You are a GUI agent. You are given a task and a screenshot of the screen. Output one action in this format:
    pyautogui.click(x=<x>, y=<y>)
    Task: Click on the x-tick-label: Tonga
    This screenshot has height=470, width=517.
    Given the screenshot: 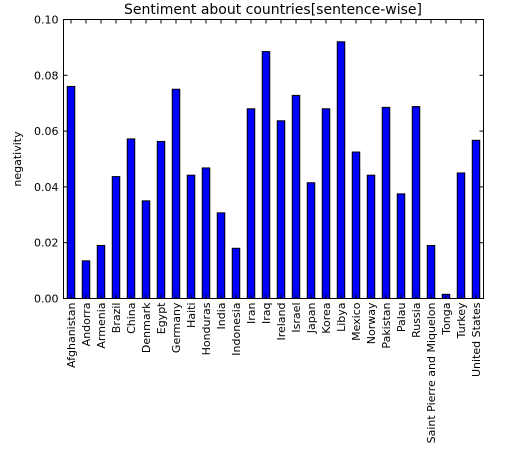 What is the action you would take?
    pyautogui.click(x=446, y=319)
    